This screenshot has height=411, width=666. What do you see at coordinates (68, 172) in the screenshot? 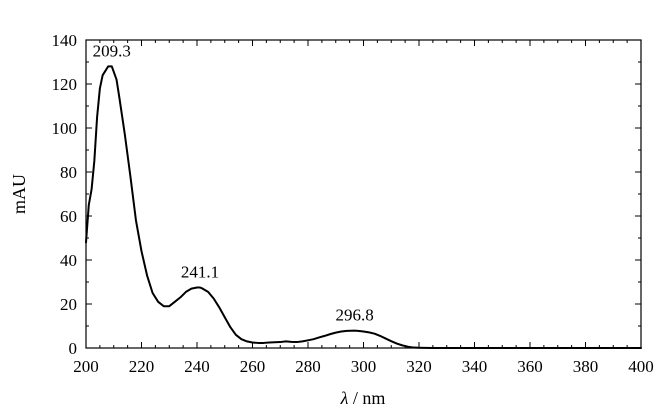
I see `y-tick-label: 80` at bounding box center [68, 172].